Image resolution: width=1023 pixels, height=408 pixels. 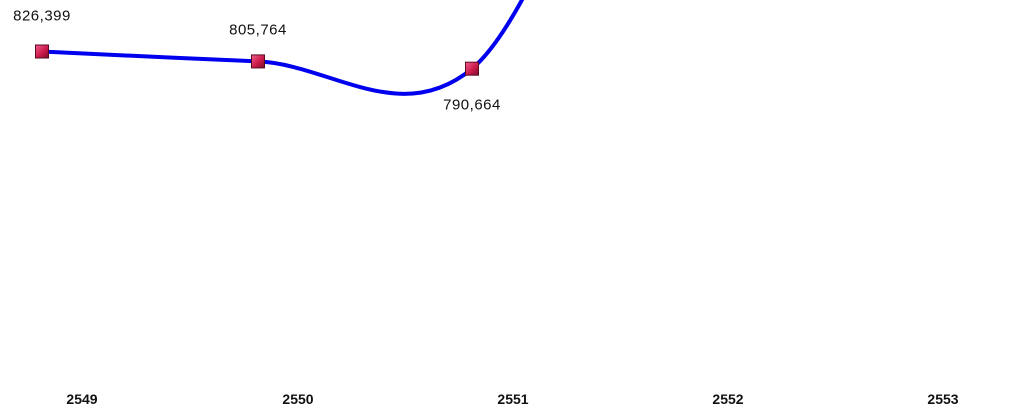 I want to click on x-tick-label: 2549, so click(x=81, y=399).